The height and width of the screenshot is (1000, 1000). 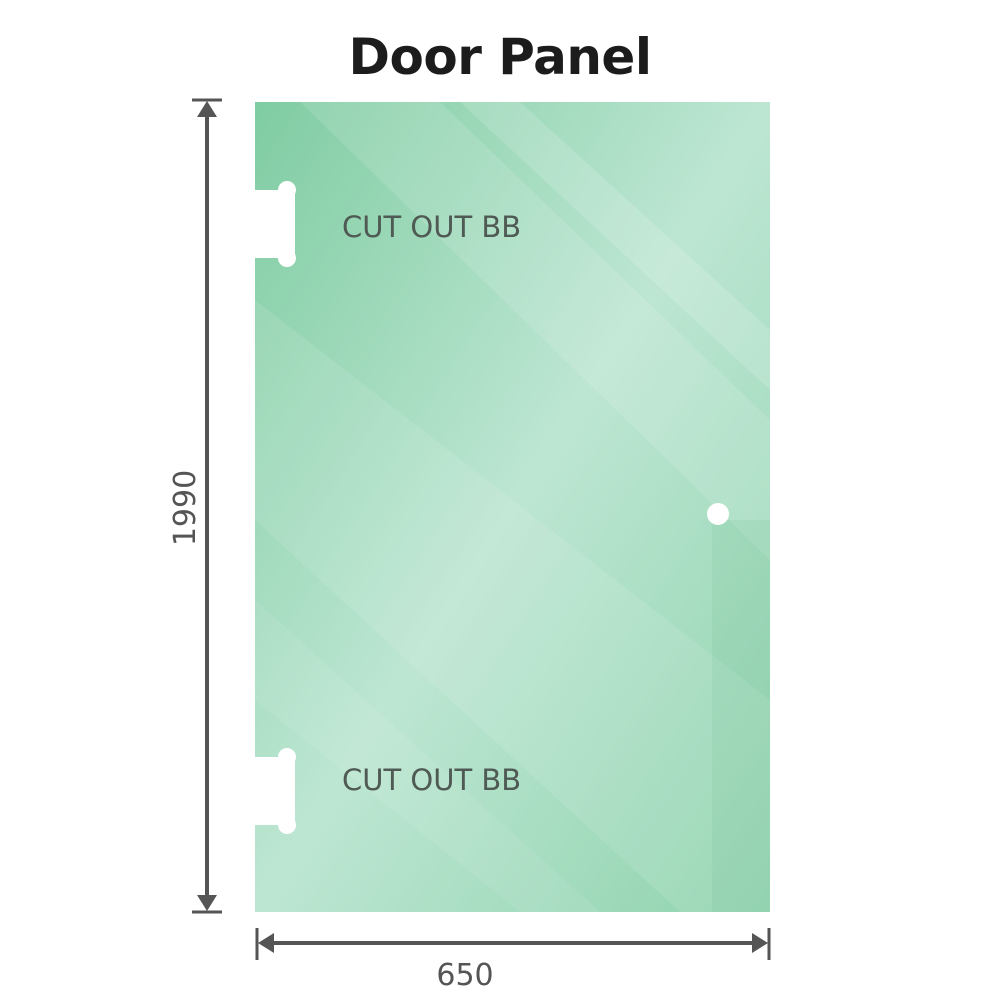 What do you see at coordinates (718, 514) in the screenshot?
I see `handle-hole` at bounding box center [718, 514].